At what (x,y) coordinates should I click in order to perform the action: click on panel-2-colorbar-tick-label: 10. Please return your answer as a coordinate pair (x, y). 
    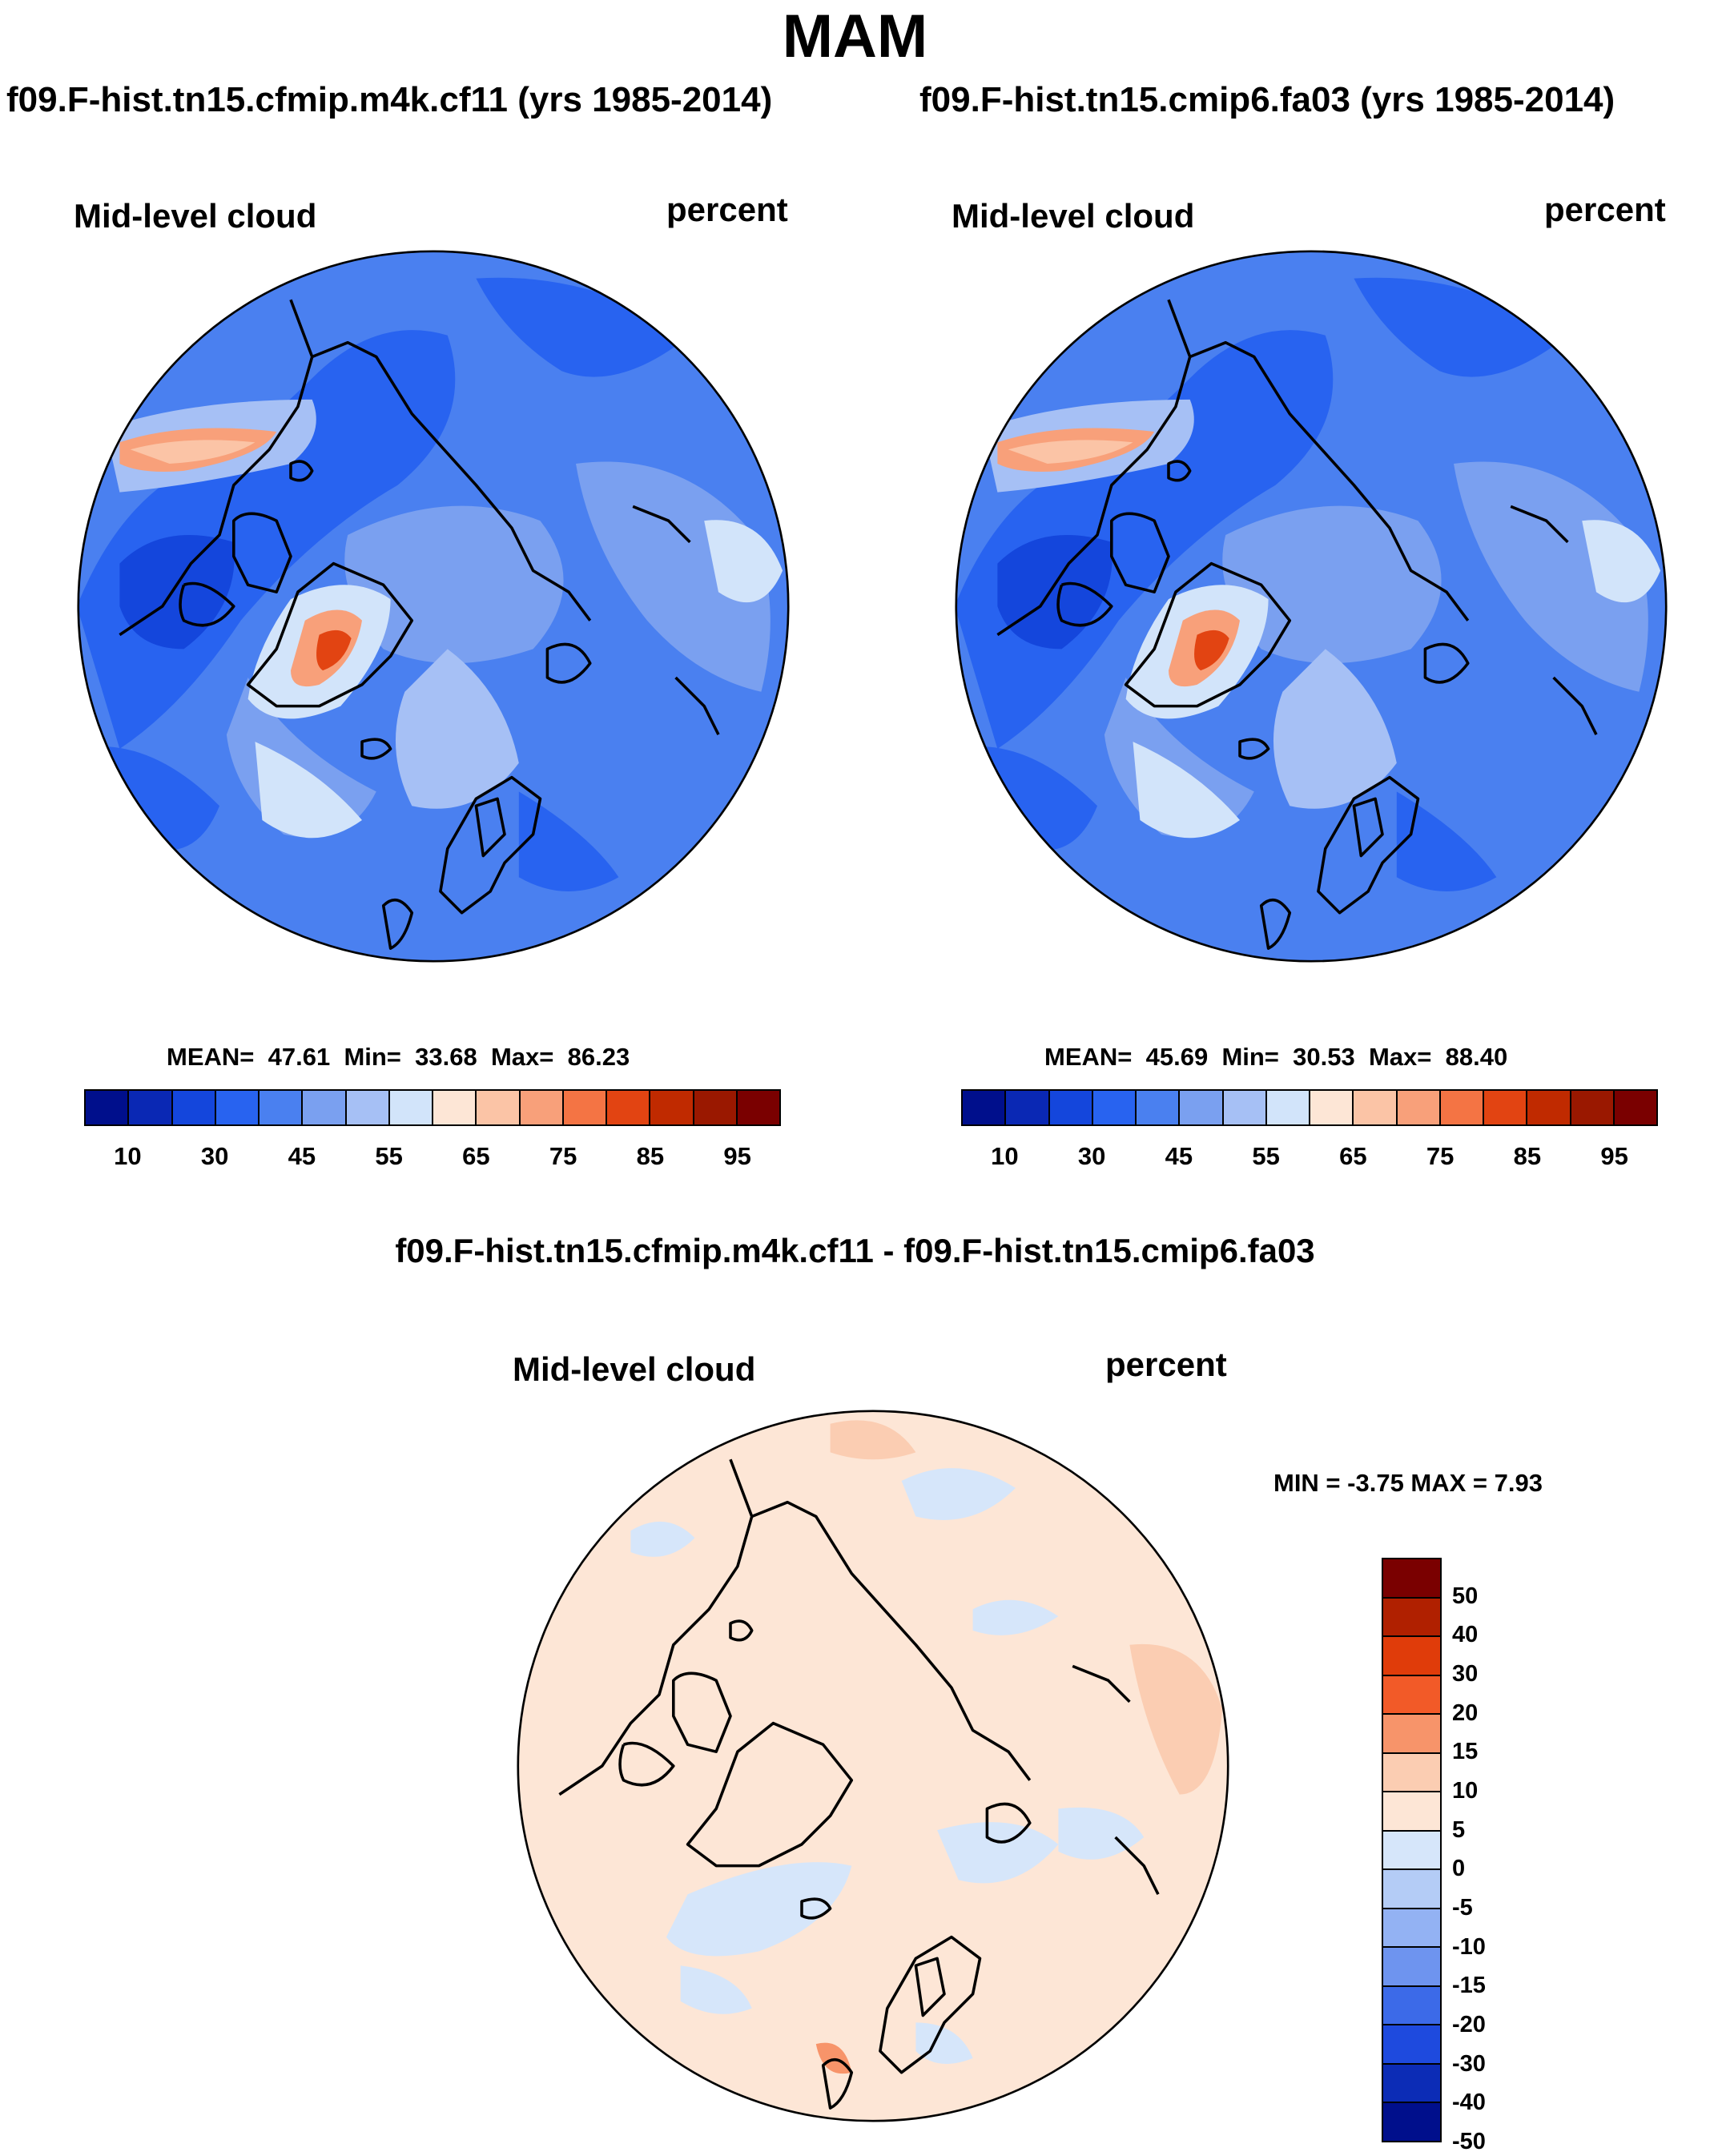
    Looking at the image, I should click on (1005, 1156).